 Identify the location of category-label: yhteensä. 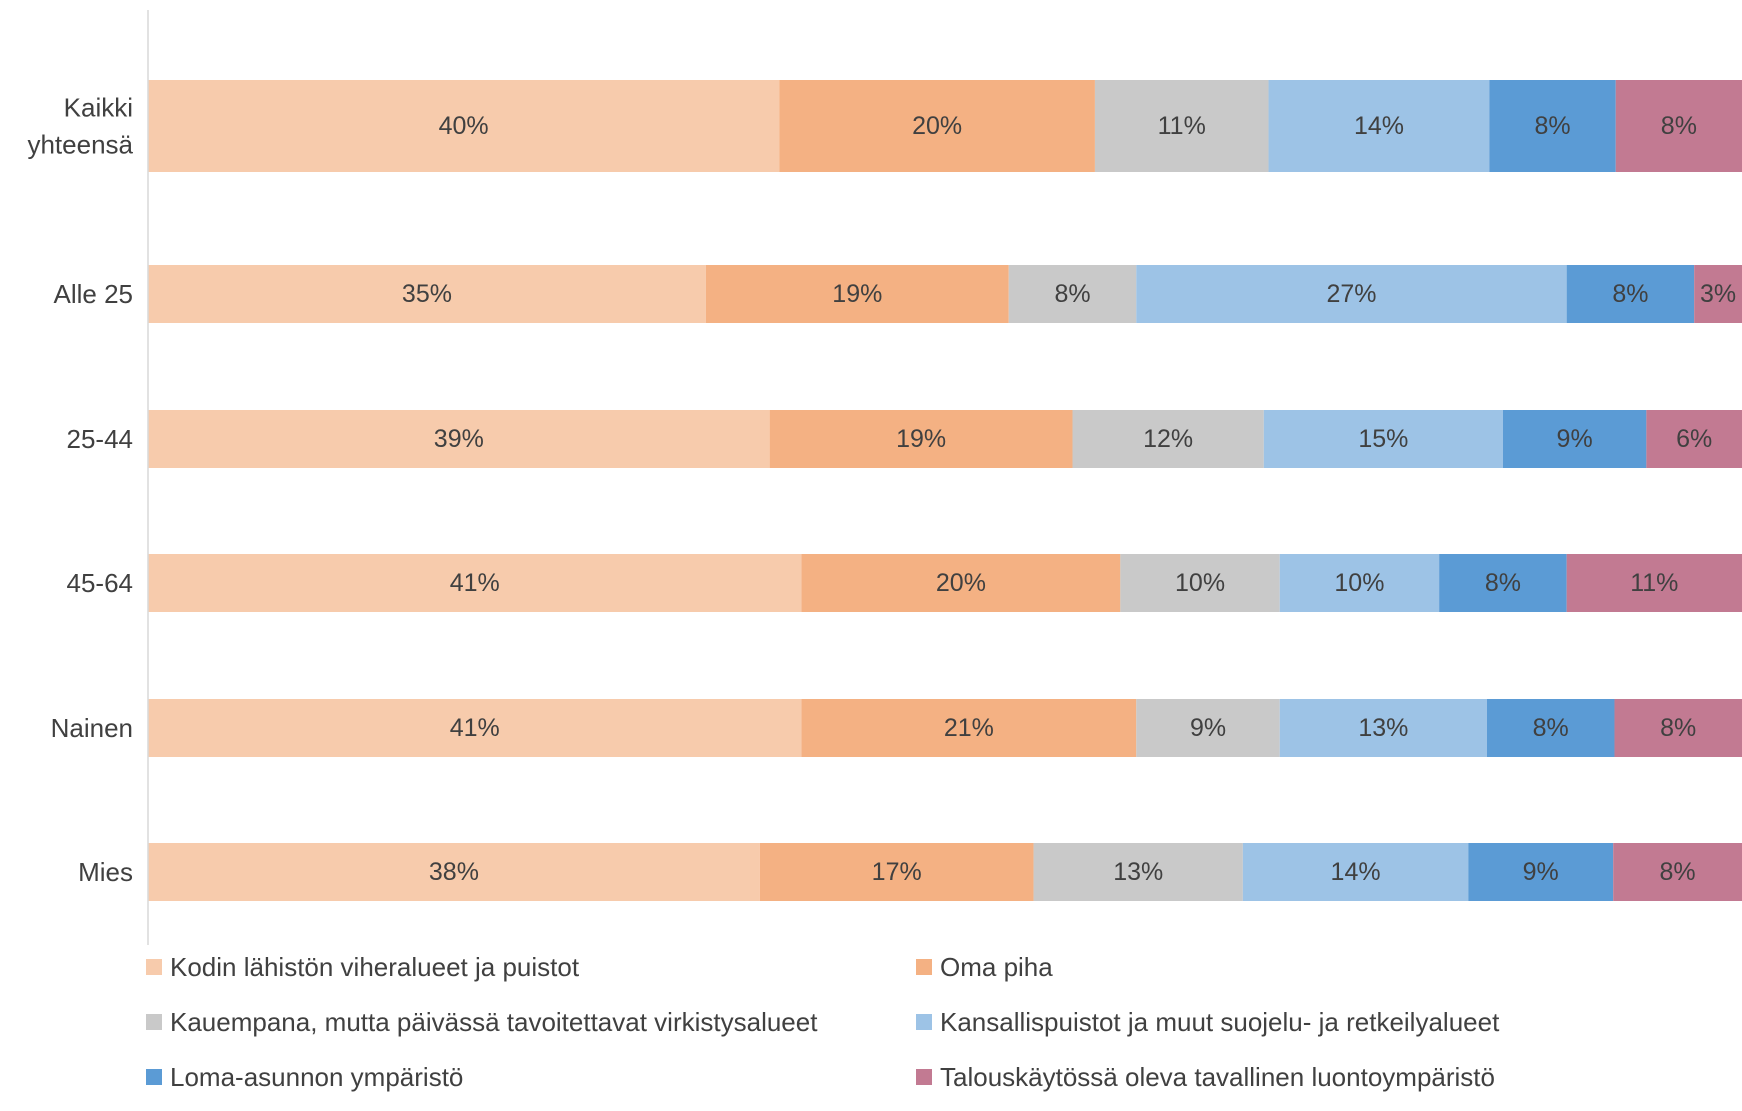
(80, 145).